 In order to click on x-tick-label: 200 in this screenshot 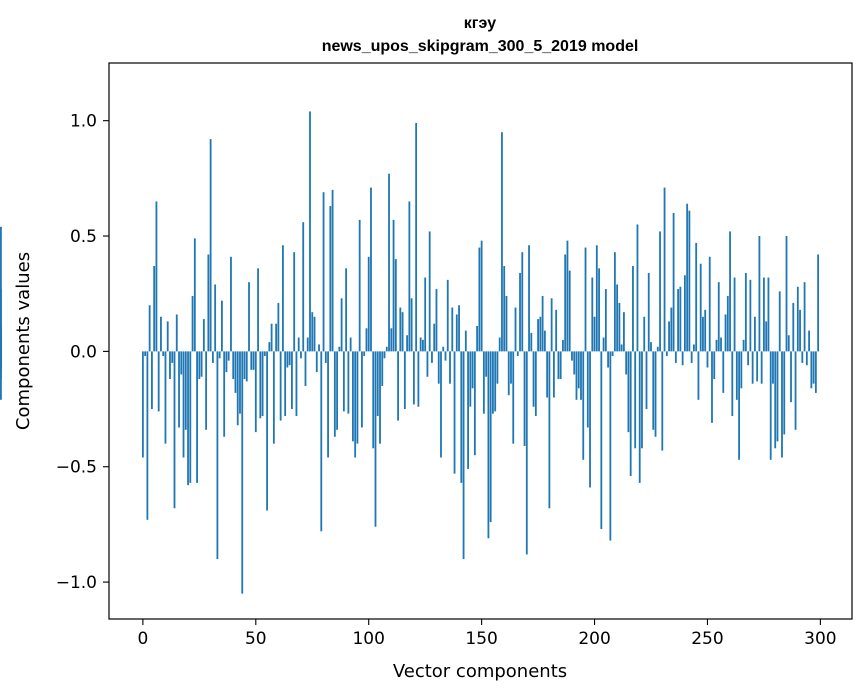, I will do `click(594, 639)`.